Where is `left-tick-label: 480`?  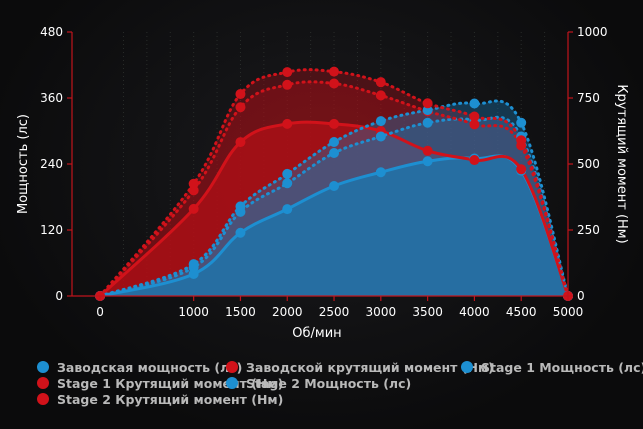 left-tick-label: 480 is located at coordinates (51, 32).